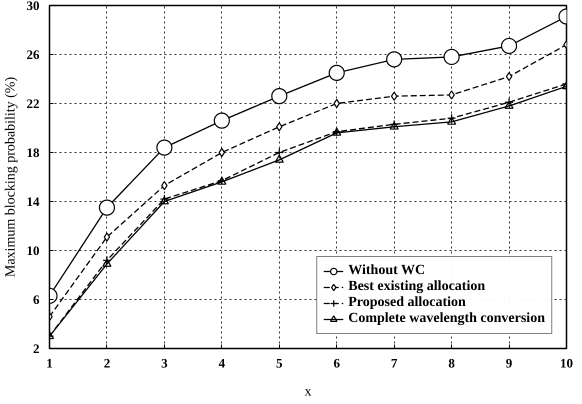 The height and width of the screenshot is (404, 582). Describe the element at coordinates (33, 54) in the screenshot. I see `y-tick-label: 26` at that location.